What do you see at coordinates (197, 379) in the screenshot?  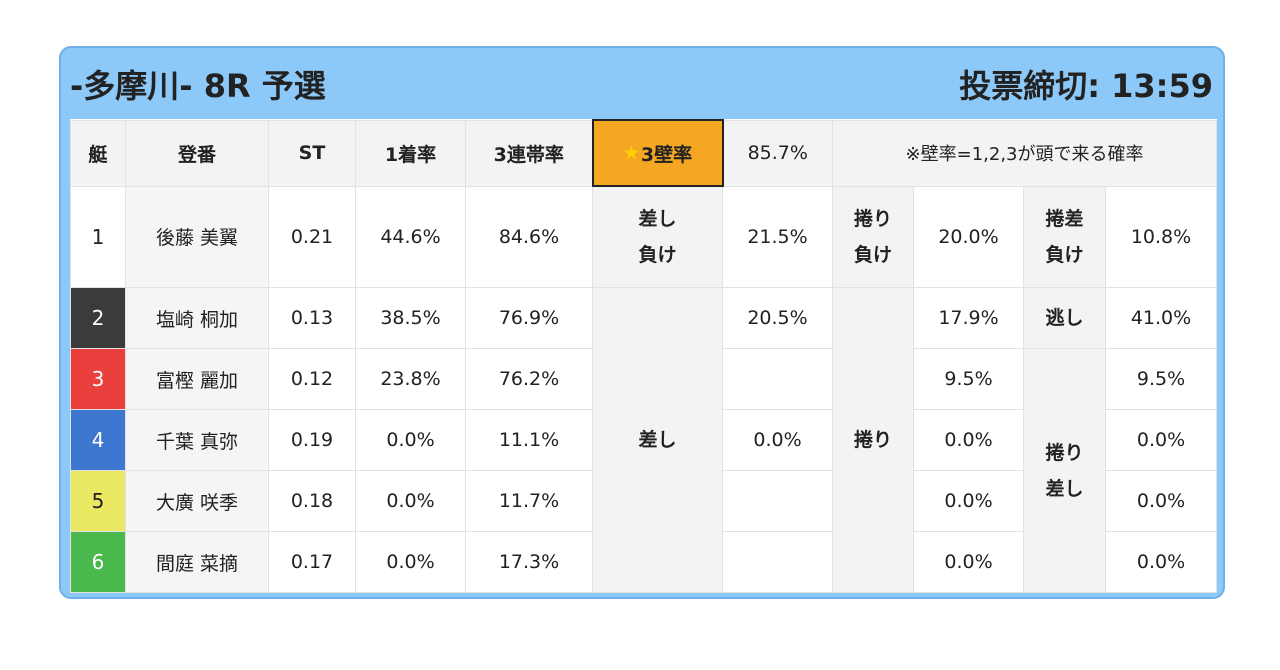 I see `racer-name: 富樫 麗加` at bounding box center [197, 379].